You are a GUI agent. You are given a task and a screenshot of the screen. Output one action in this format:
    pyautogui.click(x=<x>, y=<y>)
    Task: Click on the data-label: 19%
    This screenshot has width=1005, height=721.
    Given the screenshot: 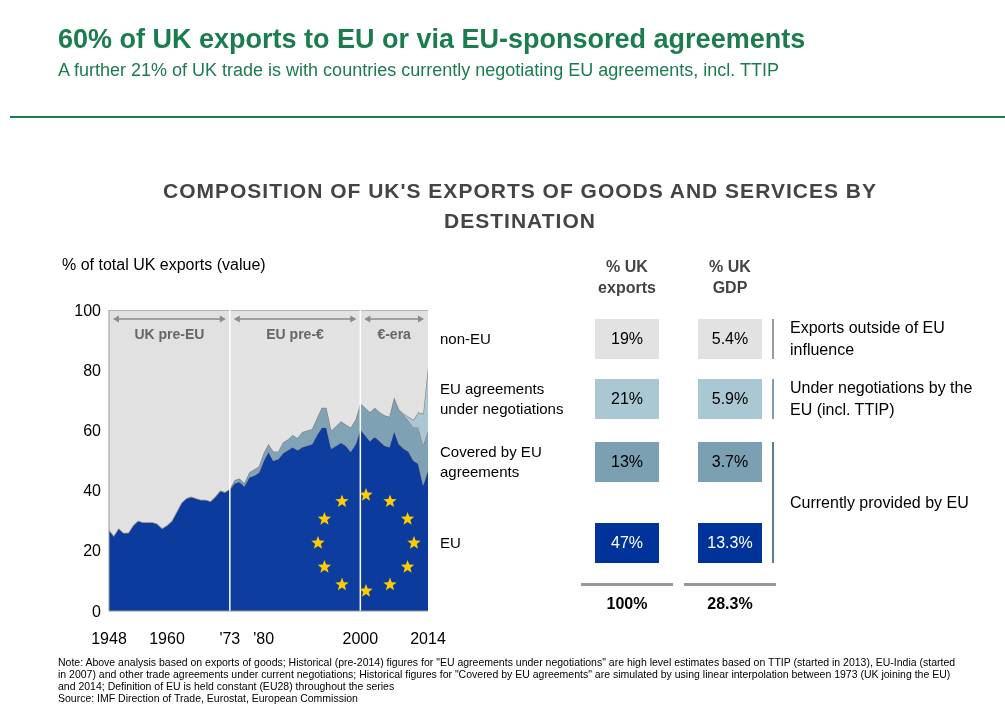 What is the action you would take?
    pyautogui.click(x=627, y=339)
    